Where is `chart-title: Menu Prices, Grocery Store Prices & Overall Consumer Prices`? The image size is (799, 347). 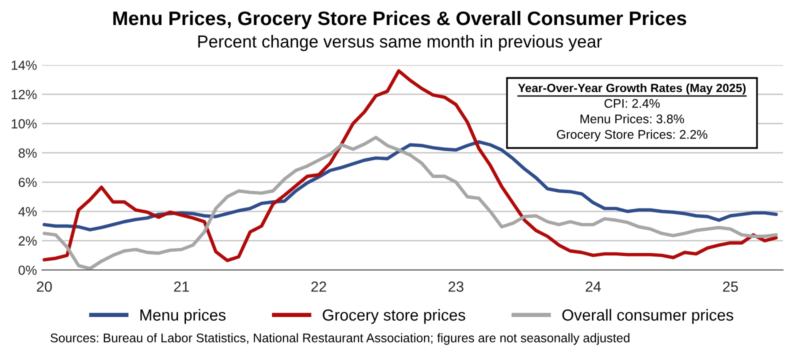 chart-title: Menu Prices, Grocery Store Prices & Overall Consumer Prices is located at coordinates (399, 20).